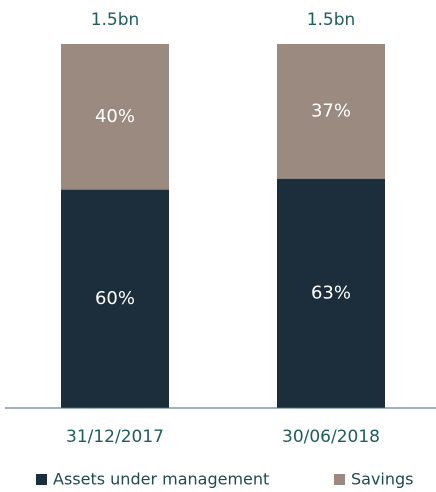 This screenshot has width=436, height=492. I want to click on value-label: 40%, so click(115, 116).